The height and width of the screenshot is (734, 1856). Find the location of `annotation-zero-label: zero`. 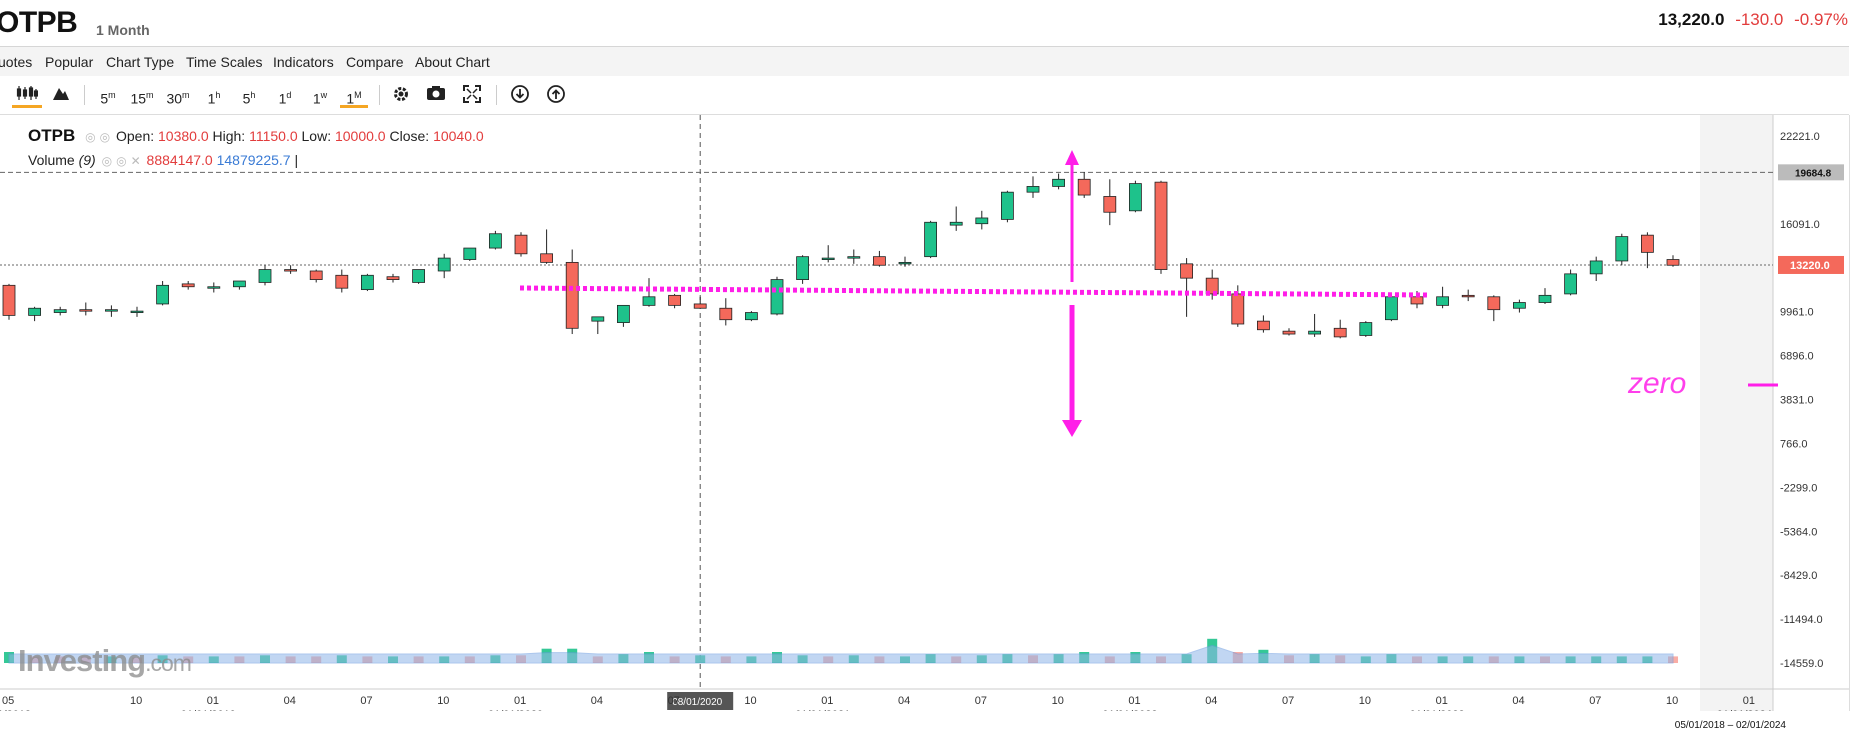

annotation-zero-label: zero is located at coordinates (1656, 383).